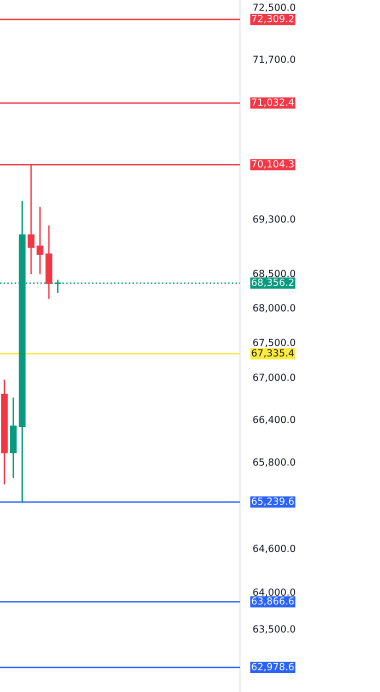  What do you see at coordinates (274, 343) in the screenshot?
I see `y-tick-label: 67,500.0` at bounding box center [274, 343].